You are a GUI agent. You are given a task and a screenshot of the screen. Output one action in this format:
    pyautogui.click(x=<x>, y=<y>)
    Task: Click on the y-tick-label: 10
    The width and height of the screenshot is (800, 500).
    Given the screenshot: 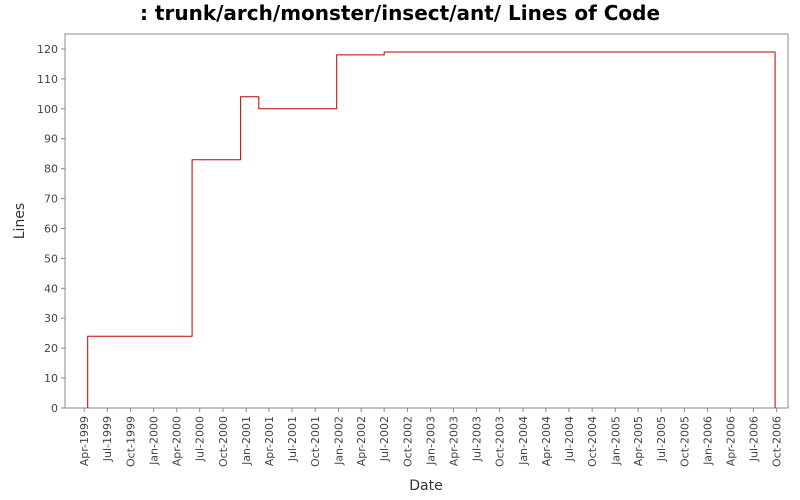 What is the action you would take?
    pyautogui.click(x=51, y=378)
    